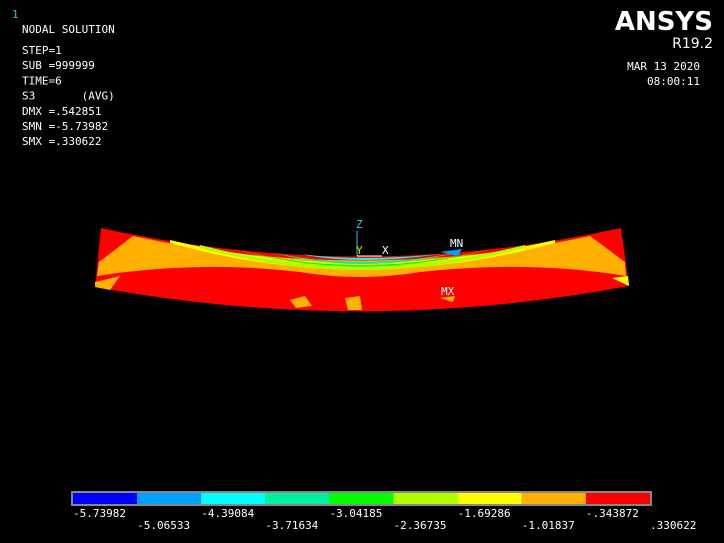 The width and height of the screenshot is (724, 543). I want to click on z-label: Z, so click(359, 224).